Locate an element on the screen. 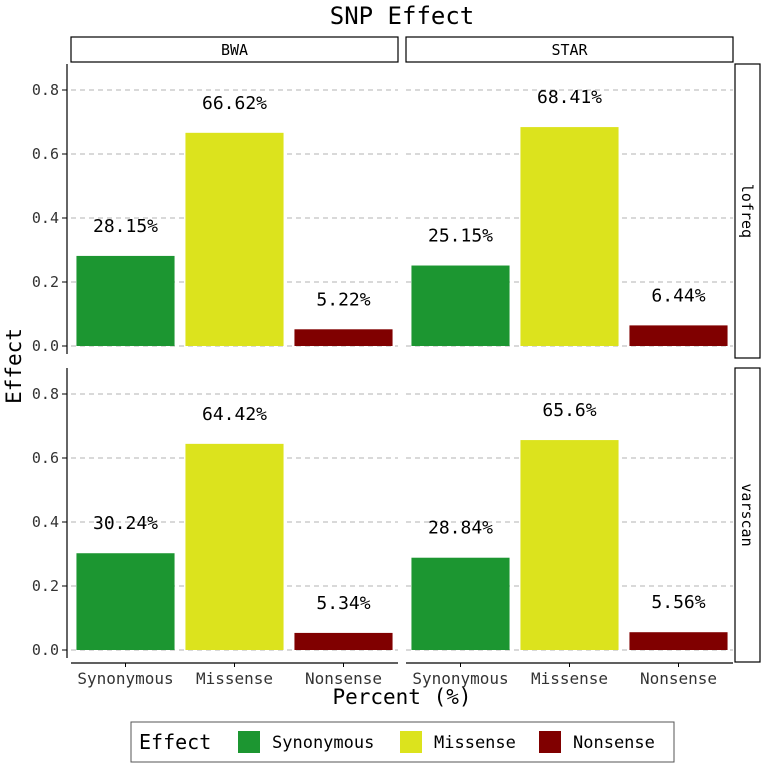  facet-strip-label: lofreq is located at coordinates (747, 211).